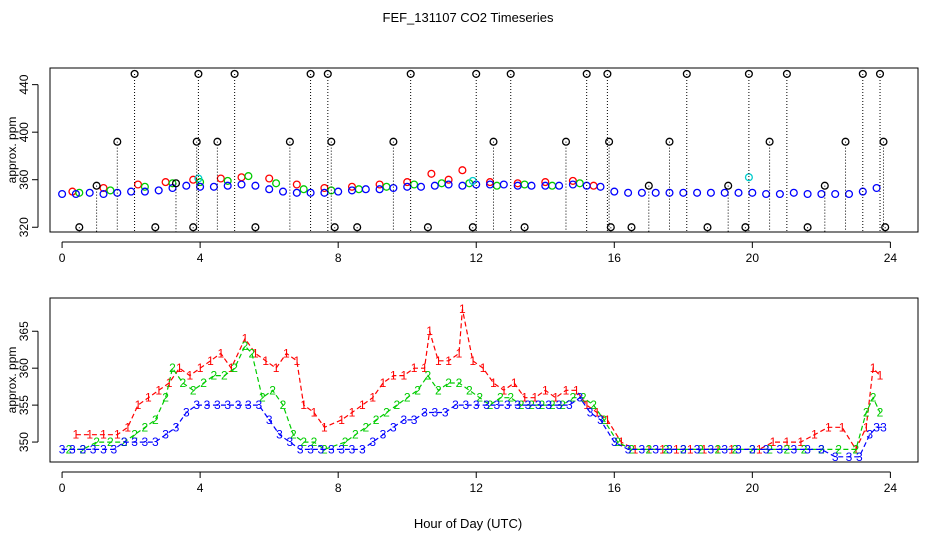 The height and width of the screenshot is (540, 936). Describe the element at coordinates (200, 488) in the screenshot. I see `x-tick-label-4: 4` at that location.